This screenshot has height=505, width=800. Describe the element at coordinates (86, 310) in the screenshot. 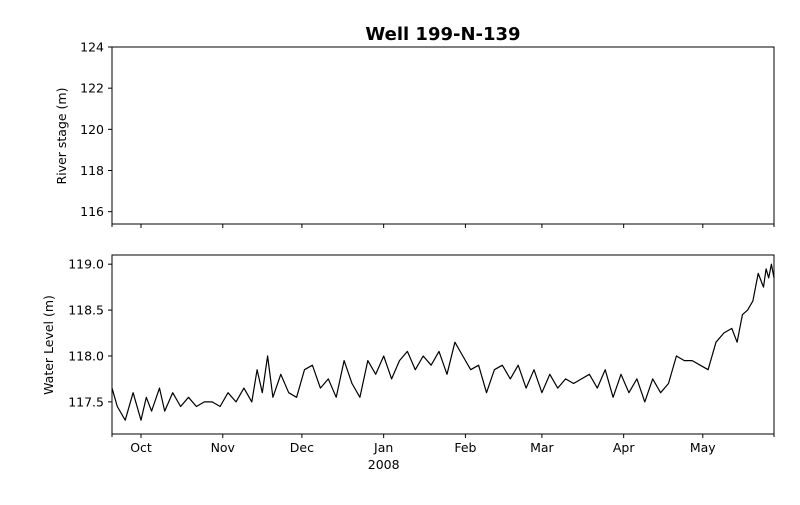

I see `water-level-y-tick-label: 118.5` at that location.